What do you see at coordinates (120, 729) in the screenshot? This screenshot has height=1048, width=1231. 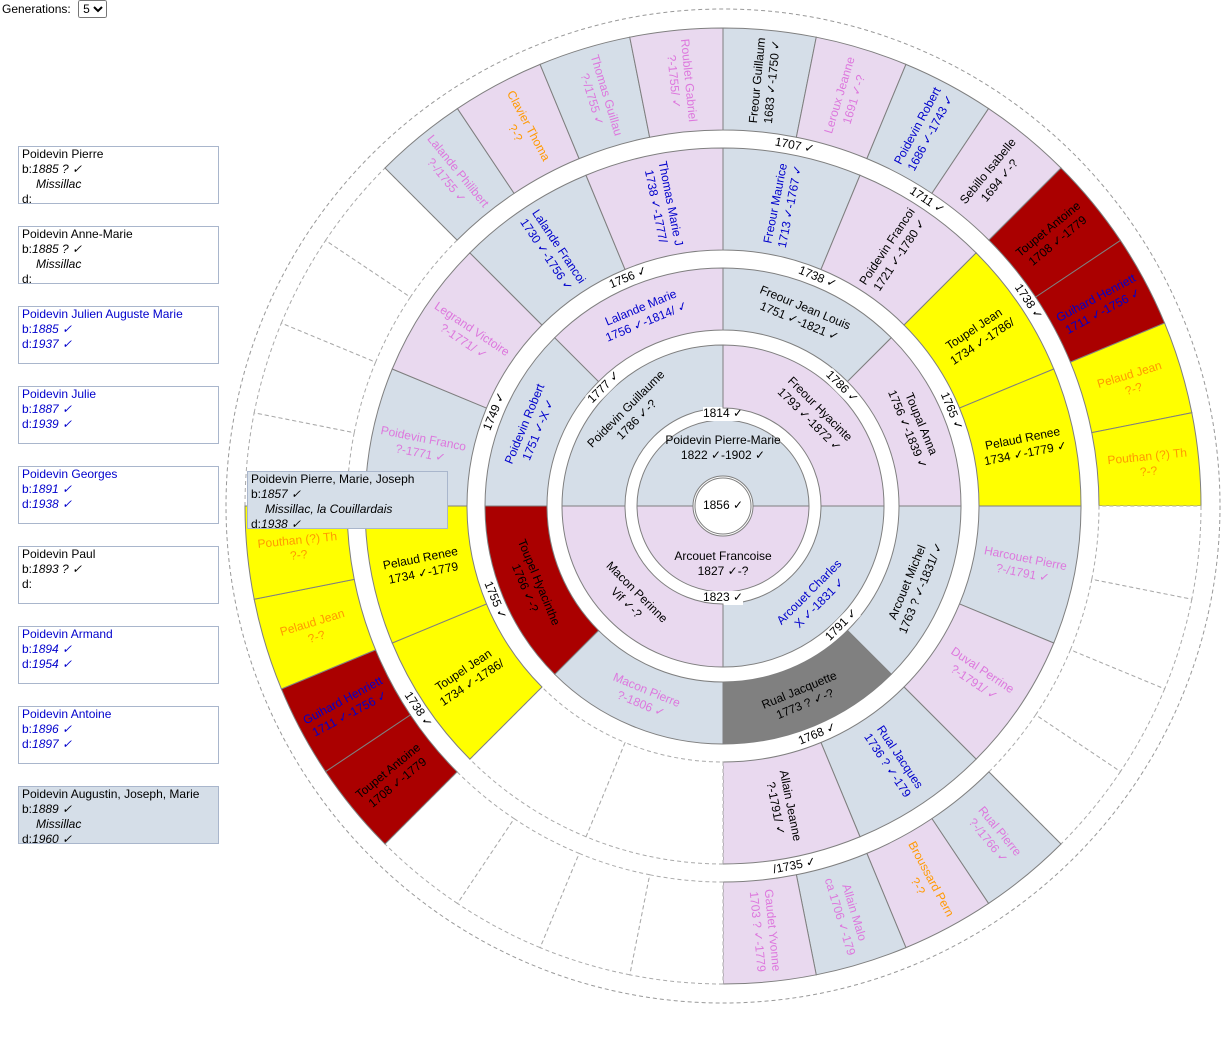 I see `born-line: b:1896 ✓` at bounding box center [120, 729].